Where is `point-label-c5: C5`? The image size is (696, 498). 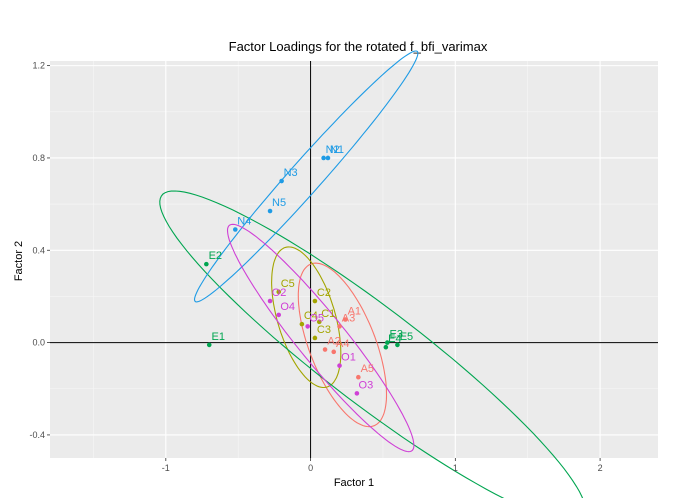 point-label-c5: C5 is located at coordinates (288, 284).